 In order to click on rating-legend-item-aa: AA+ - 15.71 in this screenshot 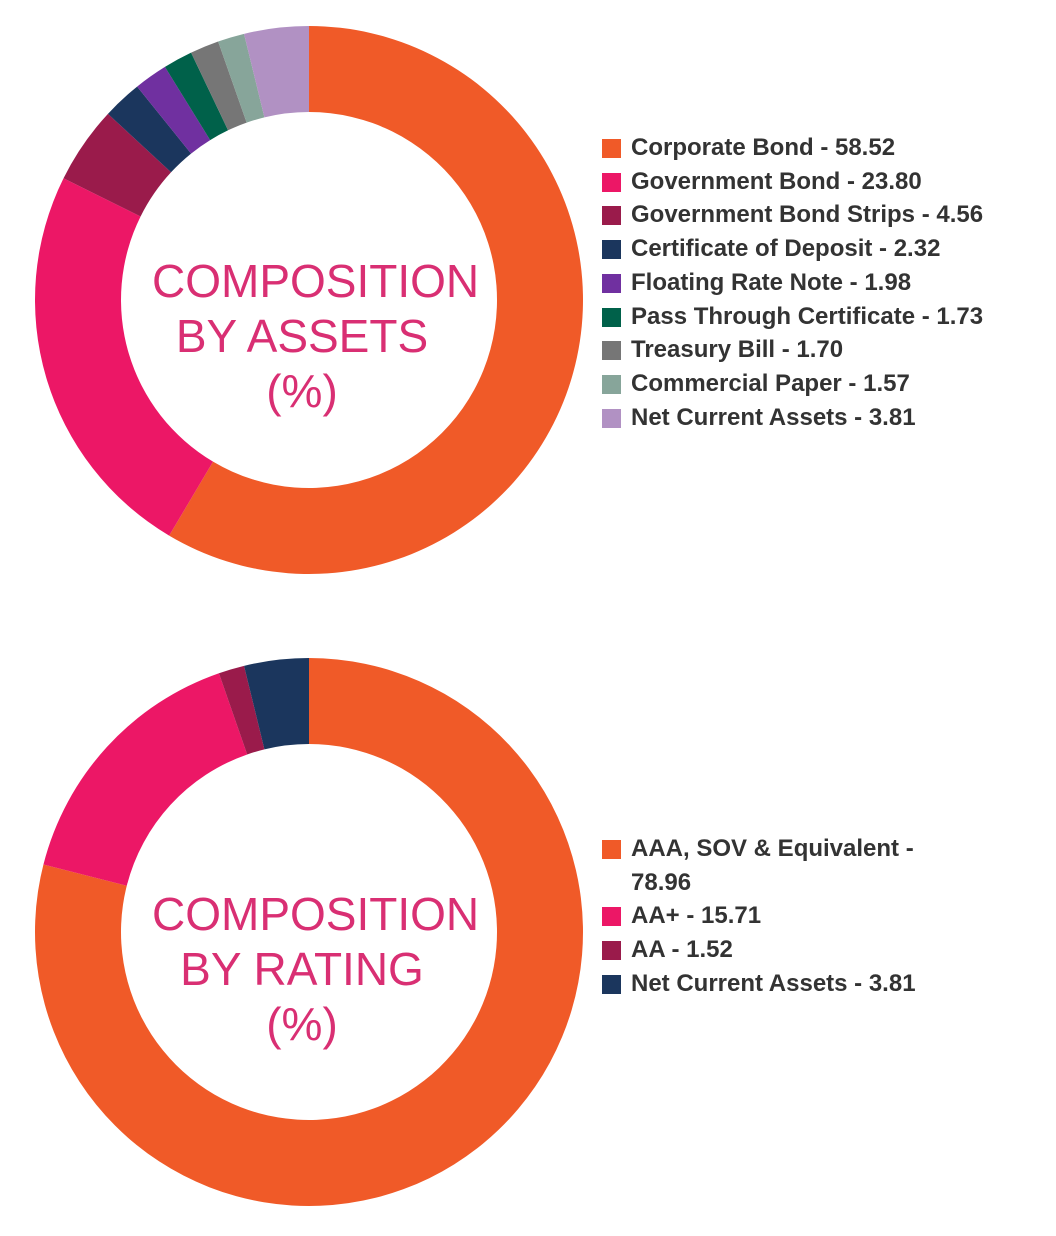, I will do `click(759, 916)`.